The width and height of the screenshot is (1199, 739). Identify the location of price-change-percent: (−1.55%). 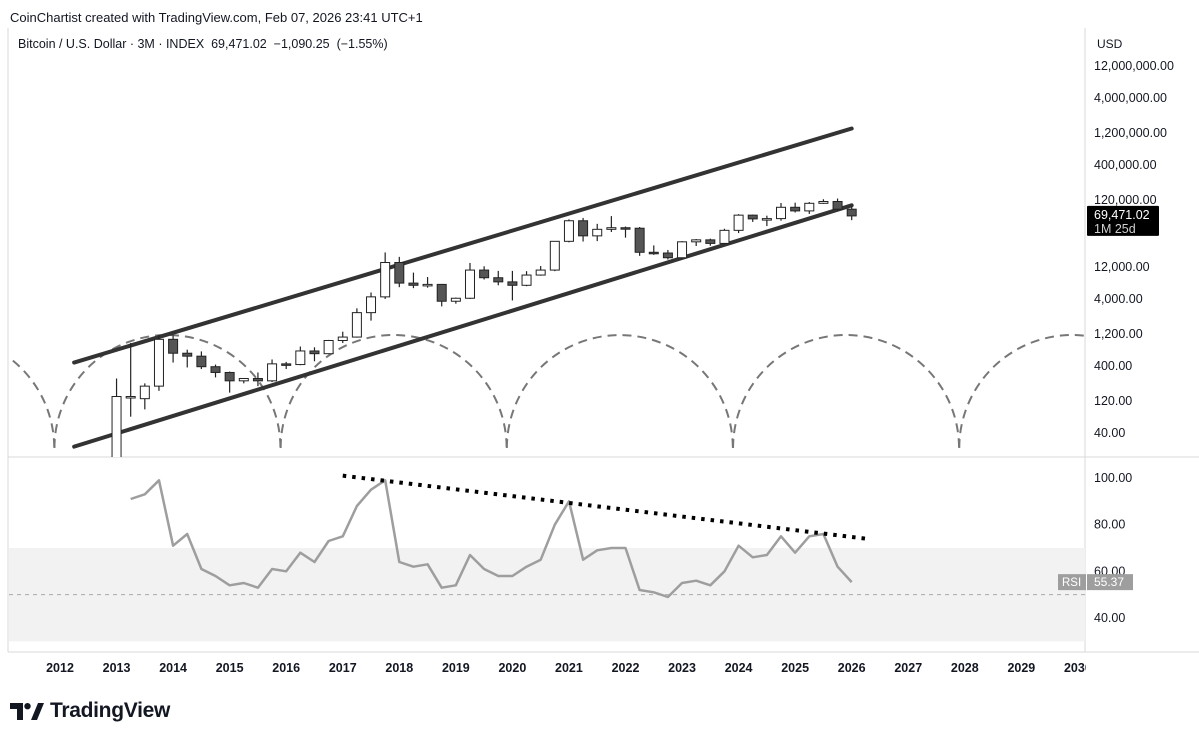
(362, 44).